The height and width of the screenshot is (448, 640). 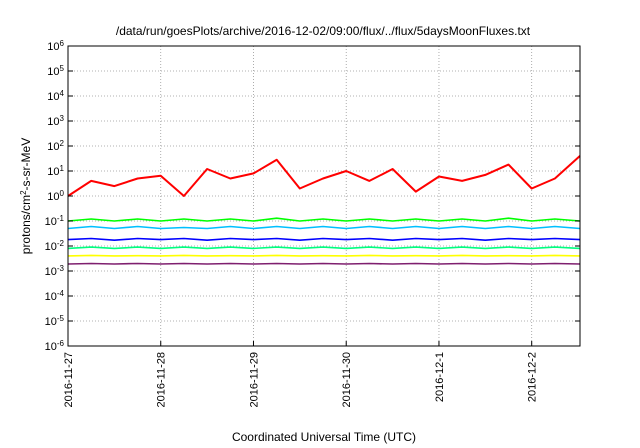 I want to click on x-tick-label: 2016-12-2, so click(x=533, y=377).